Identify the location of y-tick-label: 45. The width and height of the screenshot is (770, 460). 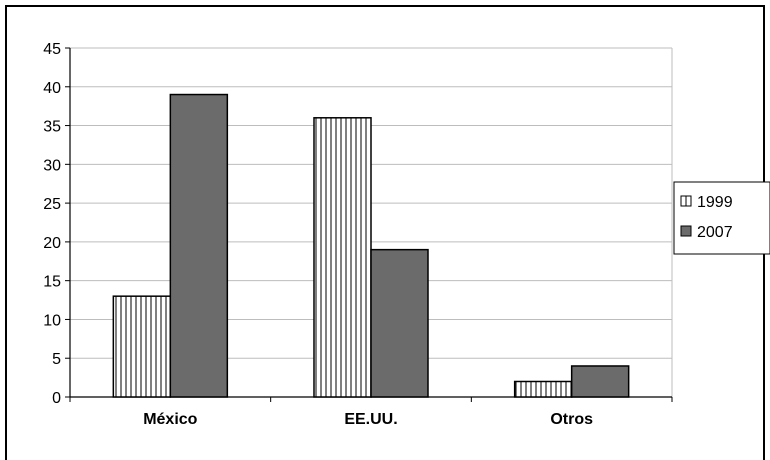
(52, 49).